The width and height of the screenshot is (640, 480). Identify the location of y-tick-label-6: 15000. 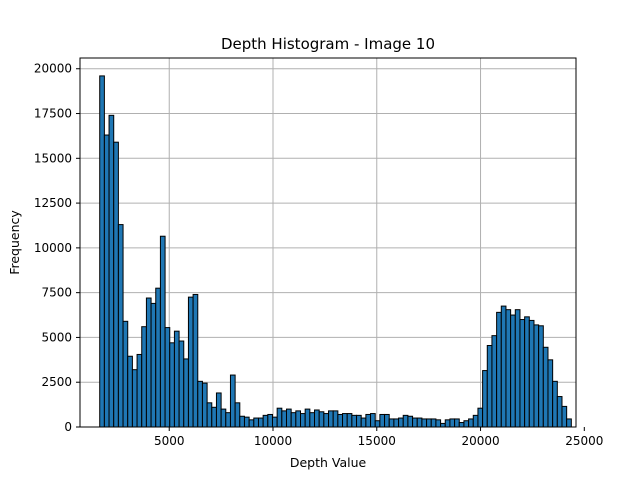
(53, 158).